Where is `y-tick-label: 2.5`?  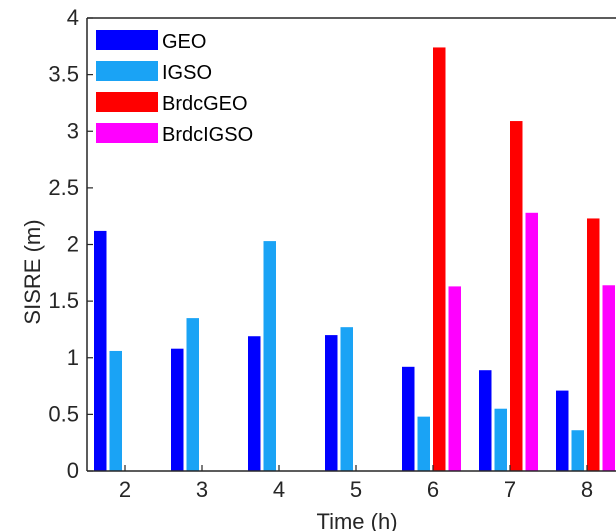 y-tick-label: 2.5 is located at coordinates (63, 187).